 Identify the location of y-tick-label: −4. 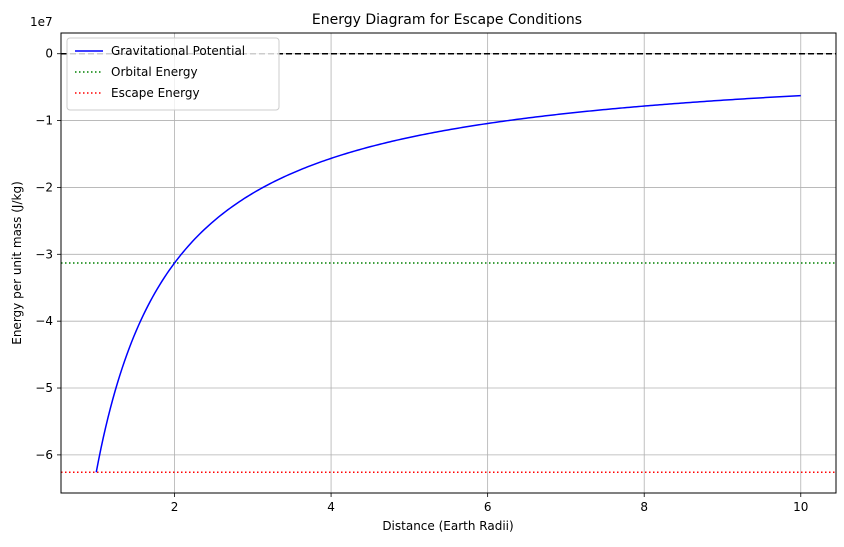
(44, 321).